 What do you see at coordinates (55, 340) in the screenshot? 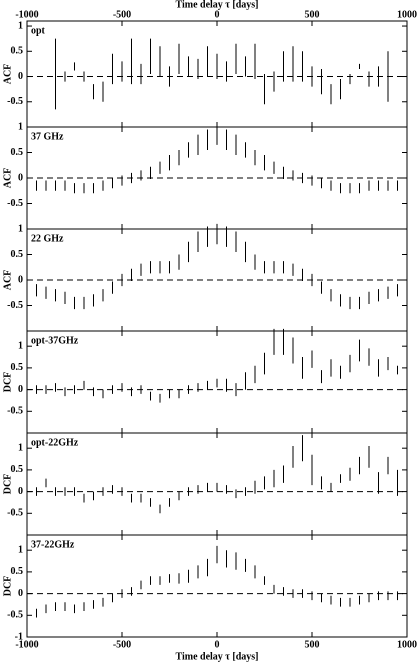
I see `panel-label: opt-37GHz` at bounding box center [55, 340].